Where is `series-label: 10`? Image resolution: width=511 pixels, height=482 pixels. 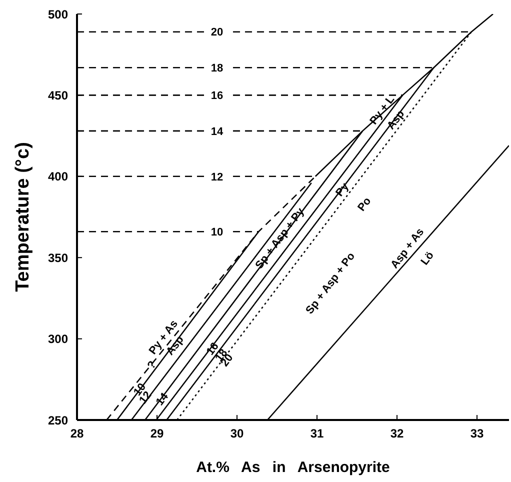 series-label: 10 is located at coordinates (217, 232).